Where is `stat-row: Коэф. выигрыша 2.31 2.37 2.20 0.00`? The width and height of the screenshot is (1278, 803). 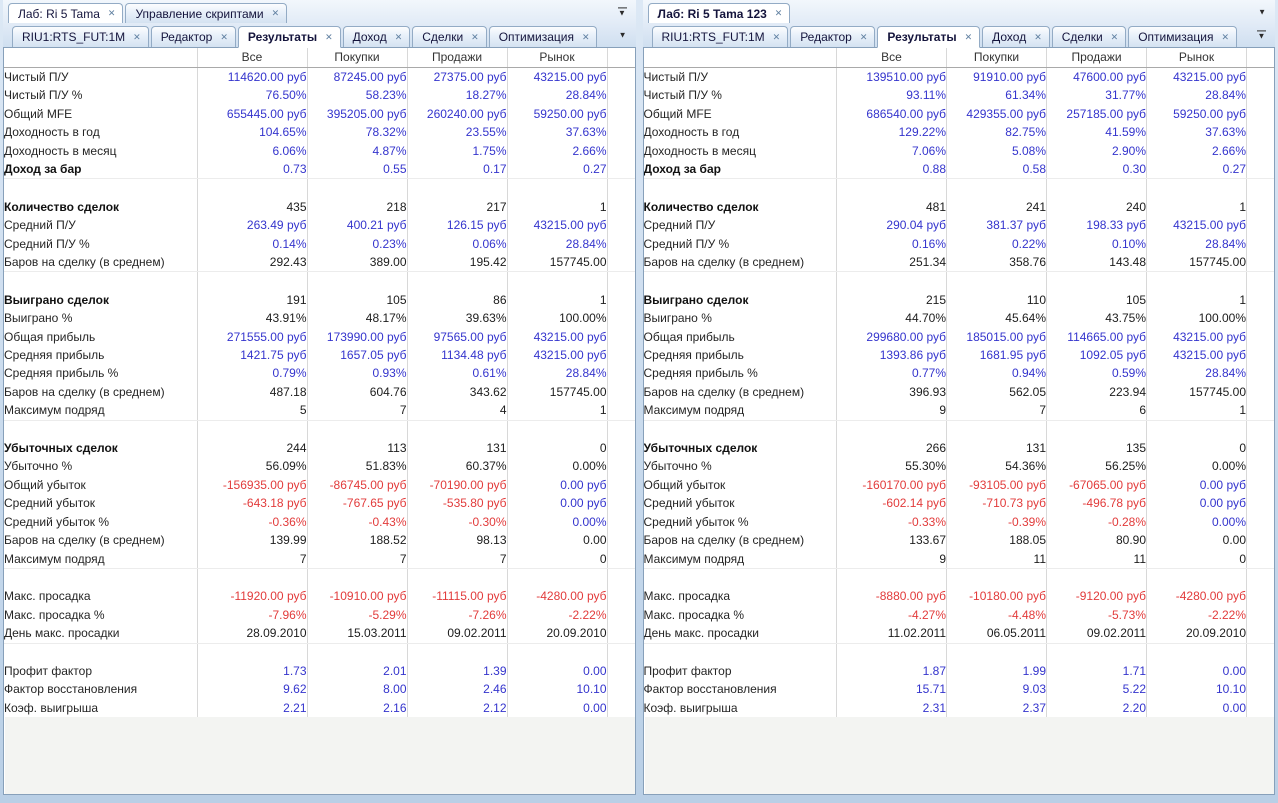 stat-row: Коэф. выигрыша 2.31 2.37 2.20 0.00 is located at coordinates (959, 708).